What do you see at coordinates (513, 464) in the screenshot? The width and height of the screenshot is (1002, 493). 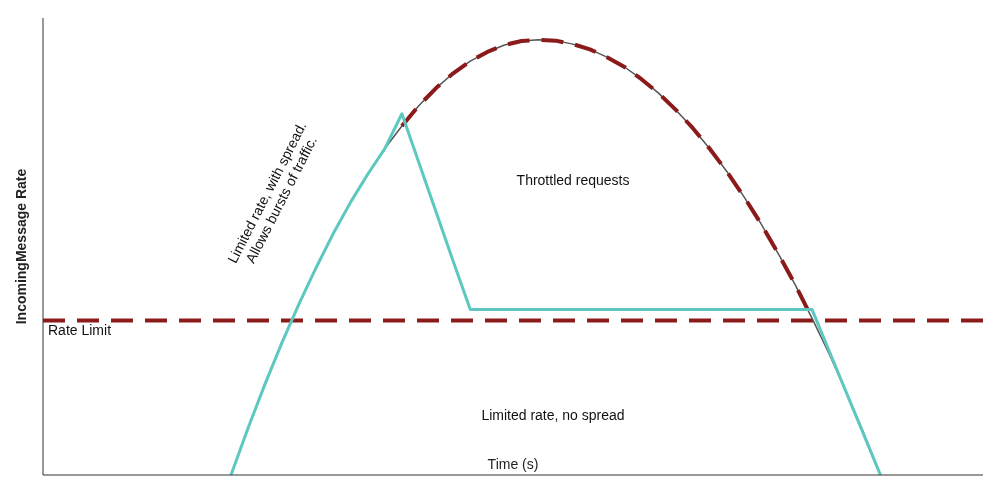 I see `x-axis-title: Time (s)` at bounding box center [513, 464].